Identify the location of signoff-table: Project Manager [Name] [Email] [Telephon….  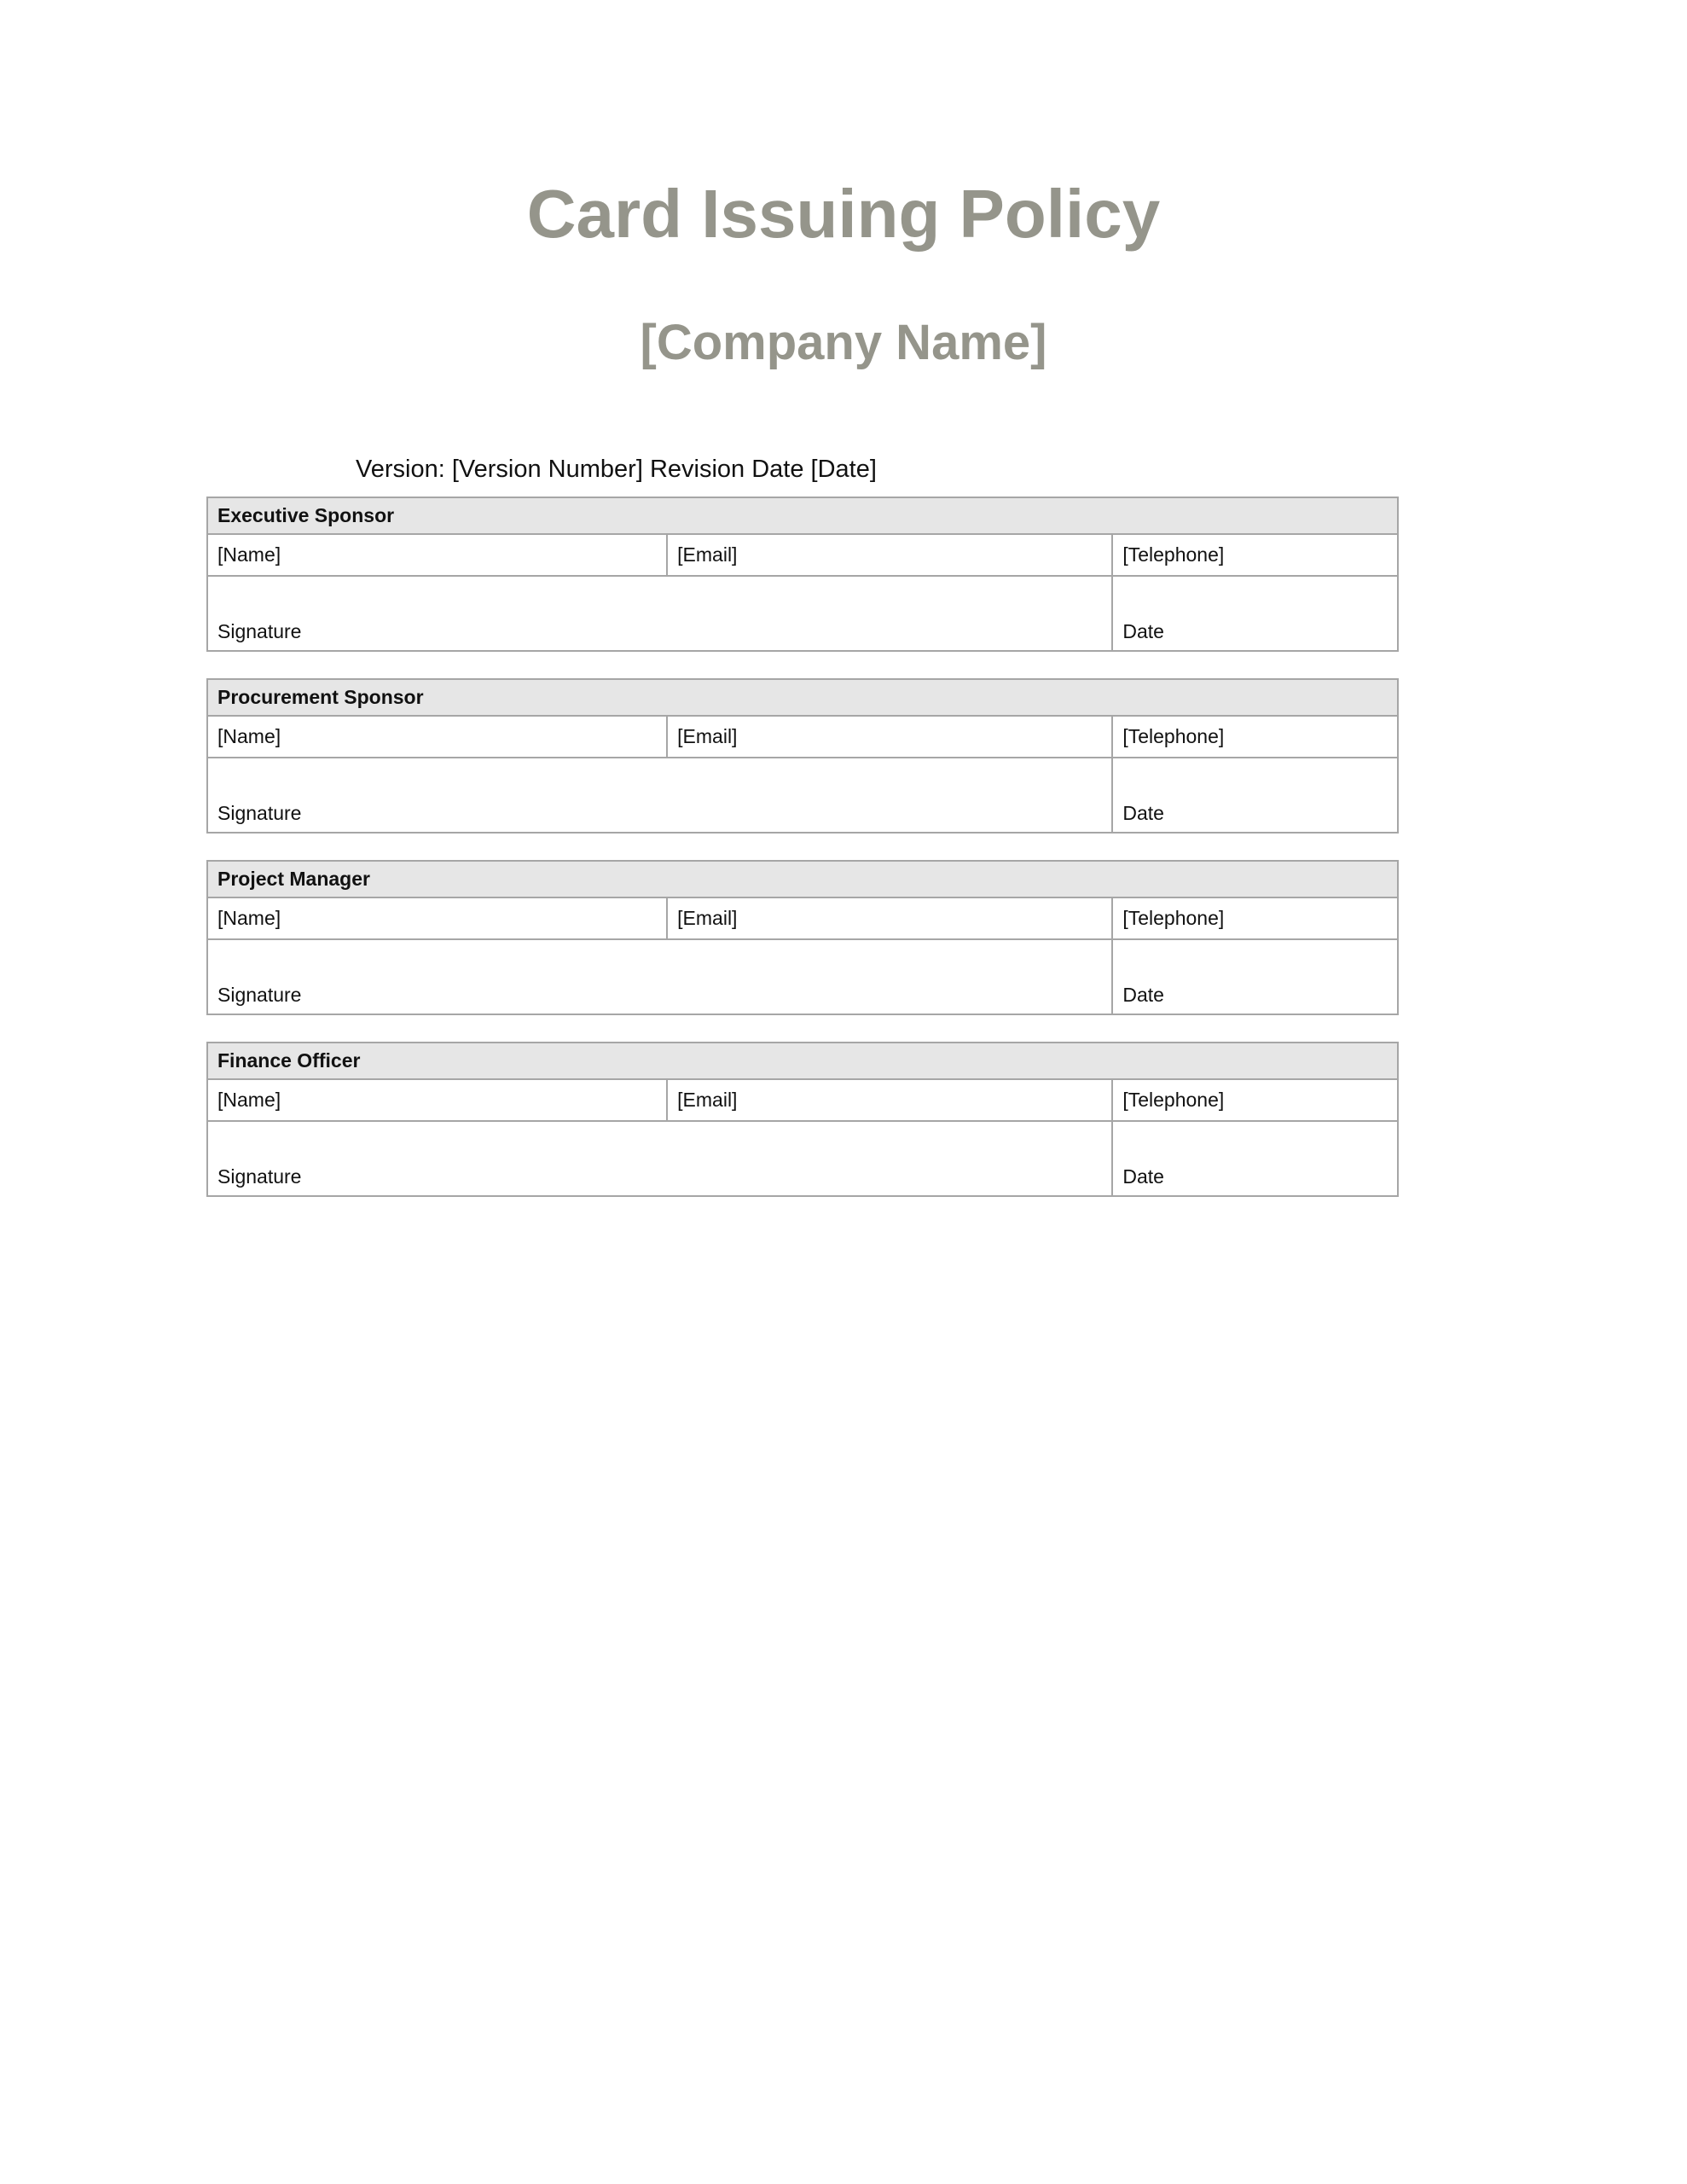
(803, 938).